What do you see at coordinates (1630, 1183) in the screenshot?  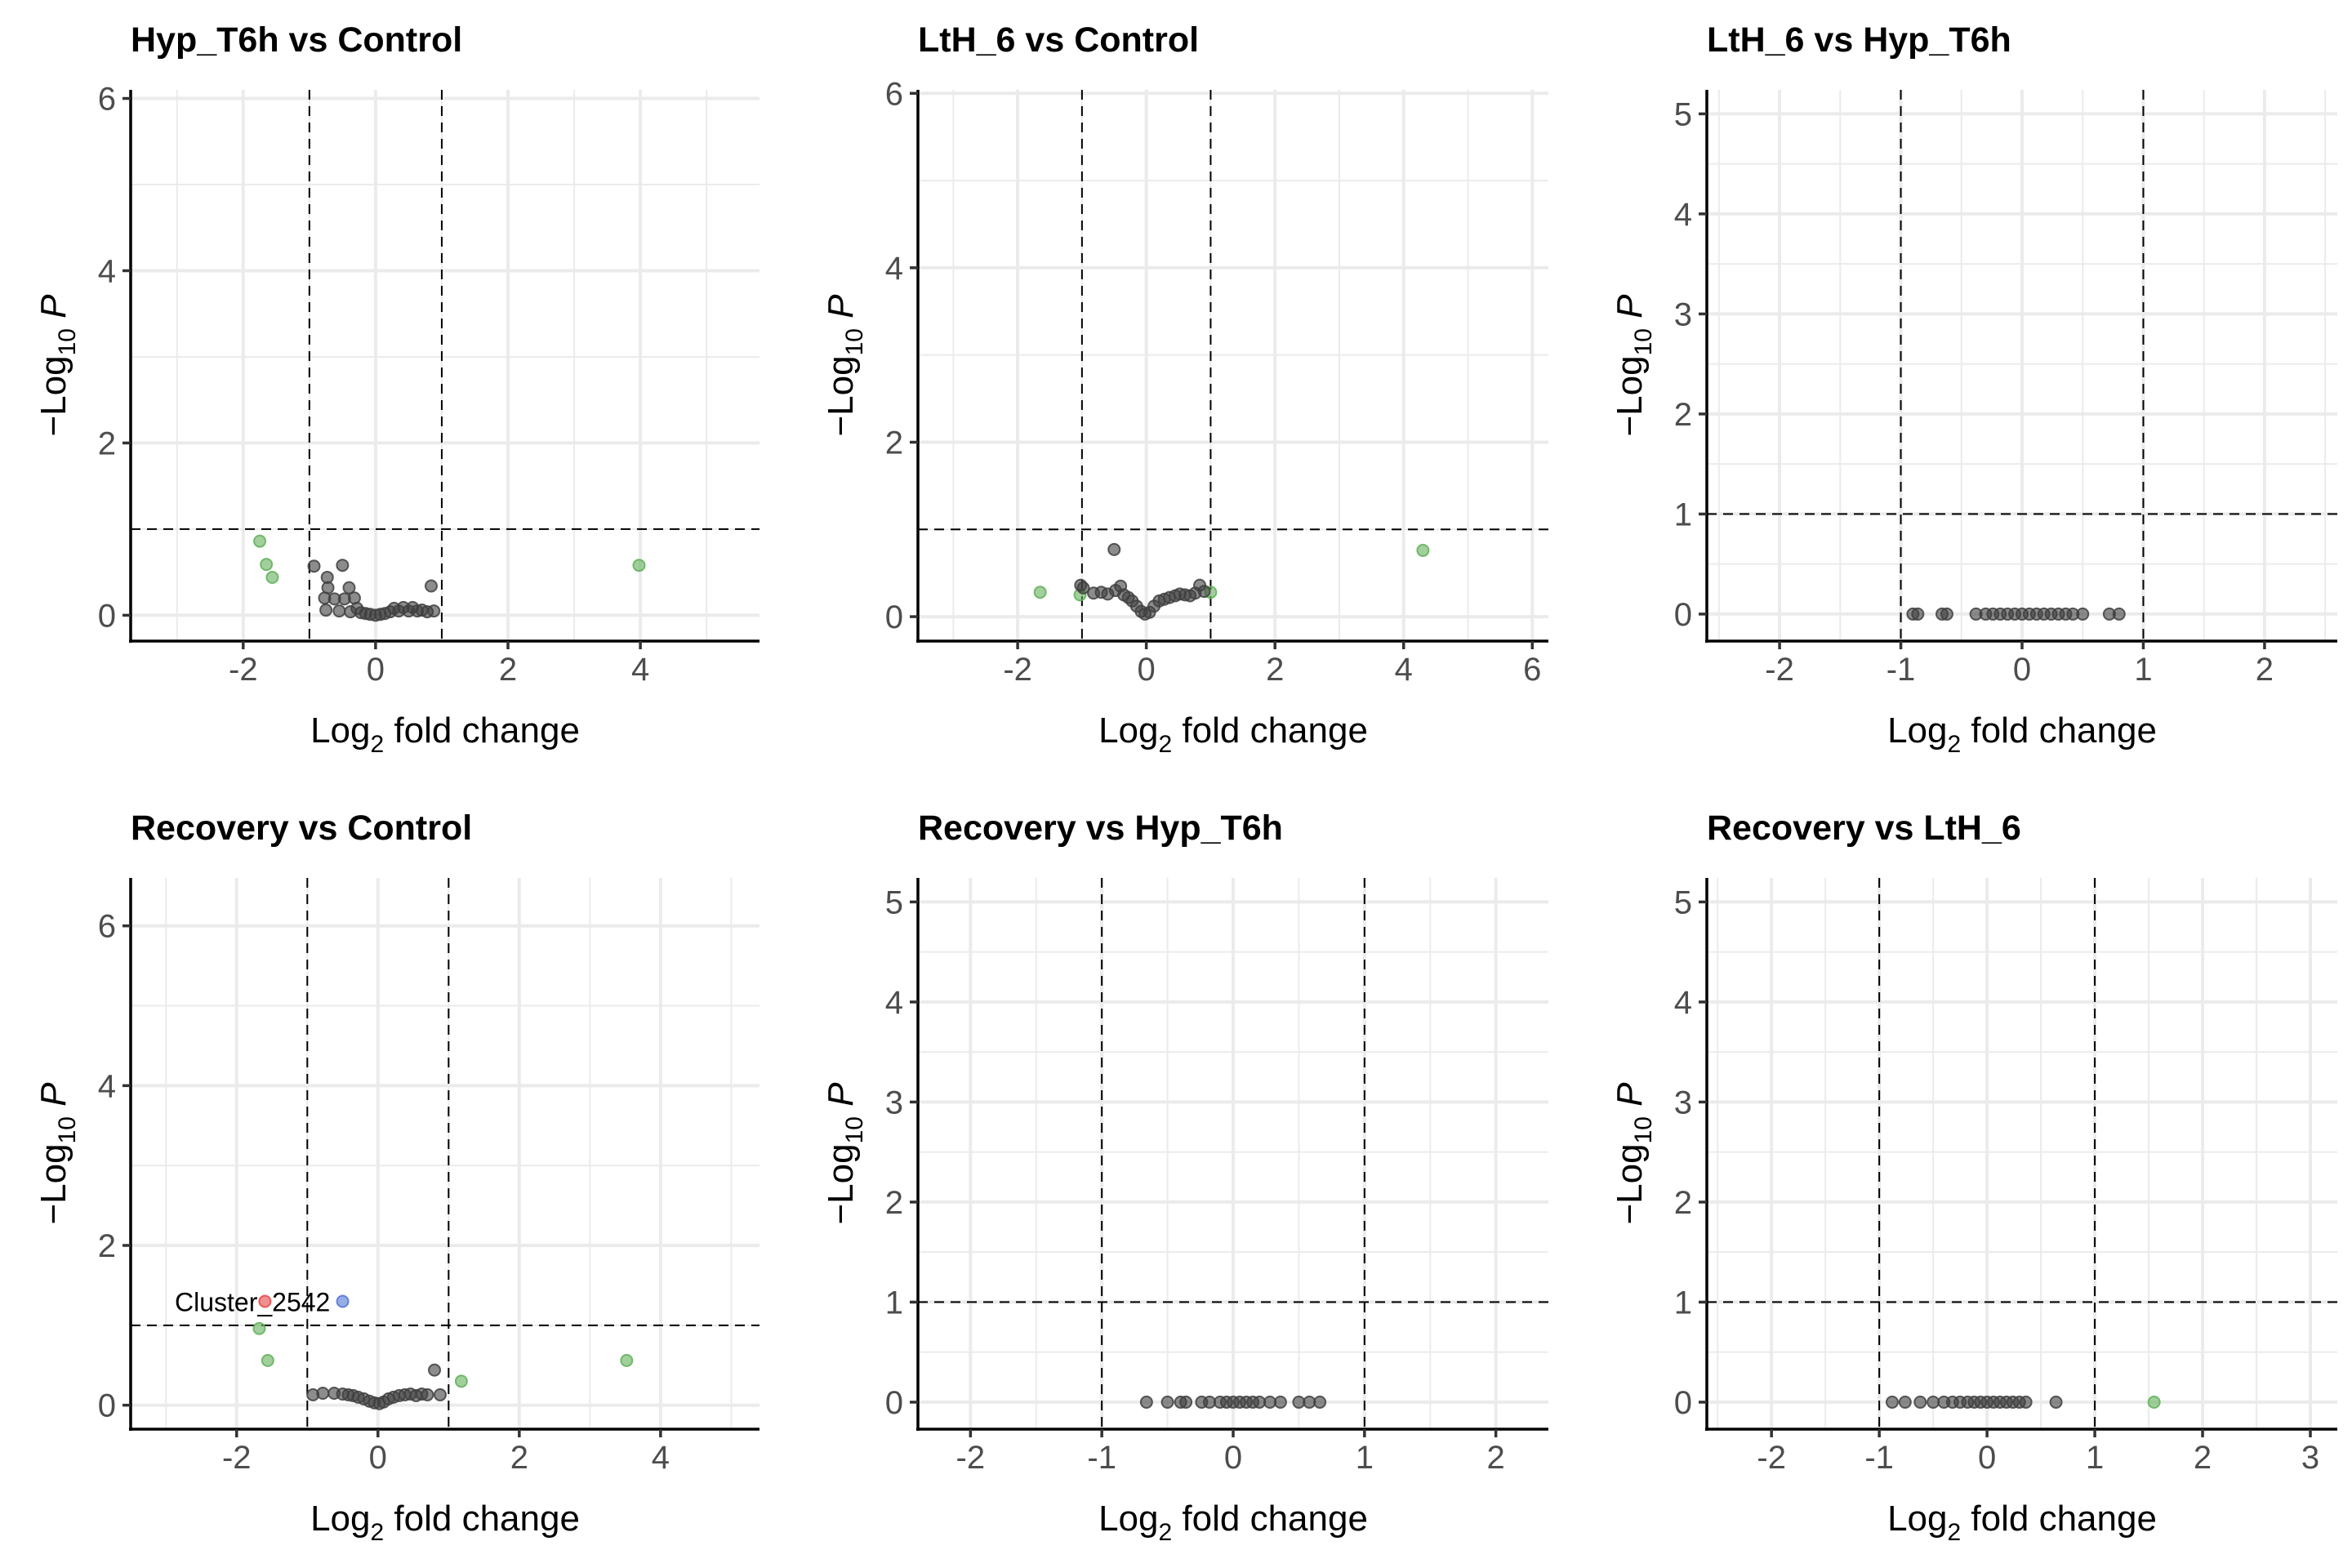 I see `y-axis-title-main: −Log` at bounding box center [1630, 1183].